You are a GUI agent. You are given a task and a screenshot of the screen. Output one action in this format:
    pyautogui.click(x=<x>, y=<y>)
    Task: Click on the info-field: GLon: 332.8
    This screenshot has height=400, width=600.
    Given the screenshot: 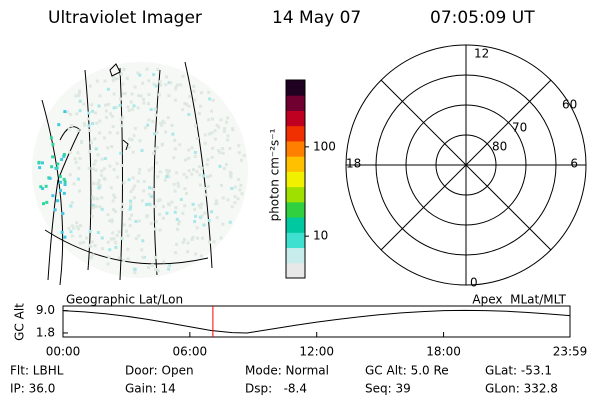 What is the action you would take?
    pyautogui.click(x=521, y=389)
    